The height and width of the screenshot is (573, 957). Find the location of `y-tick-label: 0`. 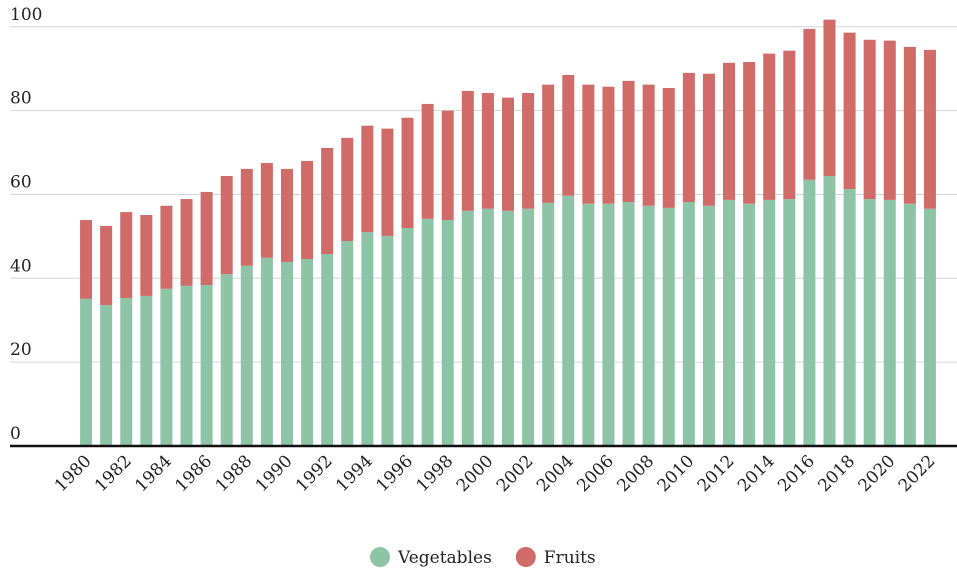

y-tick-label: 0 is located at coordinates (15, 434).